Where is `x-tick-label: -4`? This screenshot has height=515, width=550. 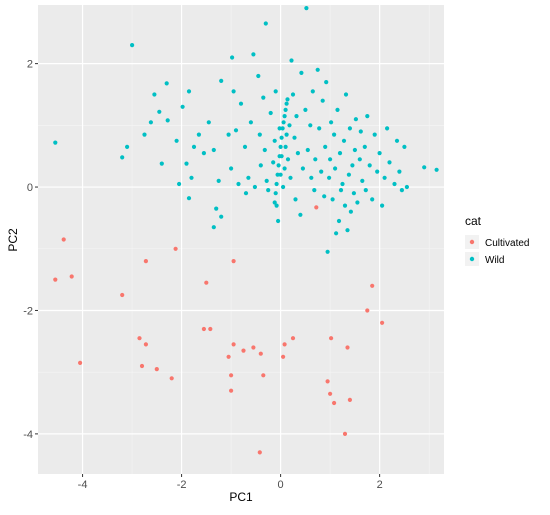
x-tick-label: -4 is located at coordinates (83, 485).